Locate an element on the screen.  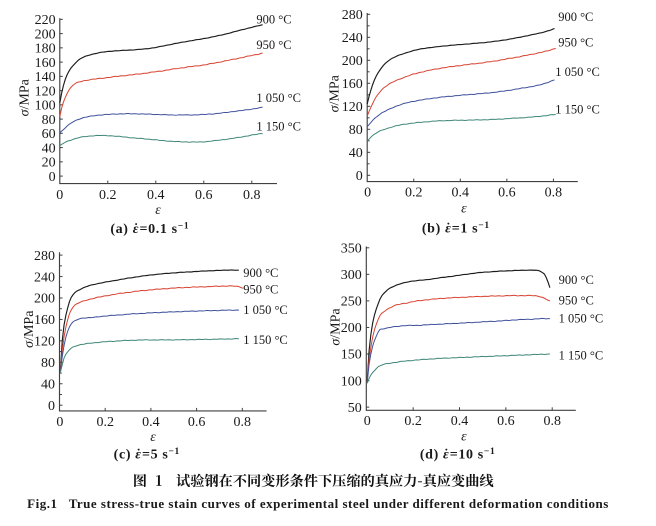
svg-text: 20 is located at coordinates (49, 163).